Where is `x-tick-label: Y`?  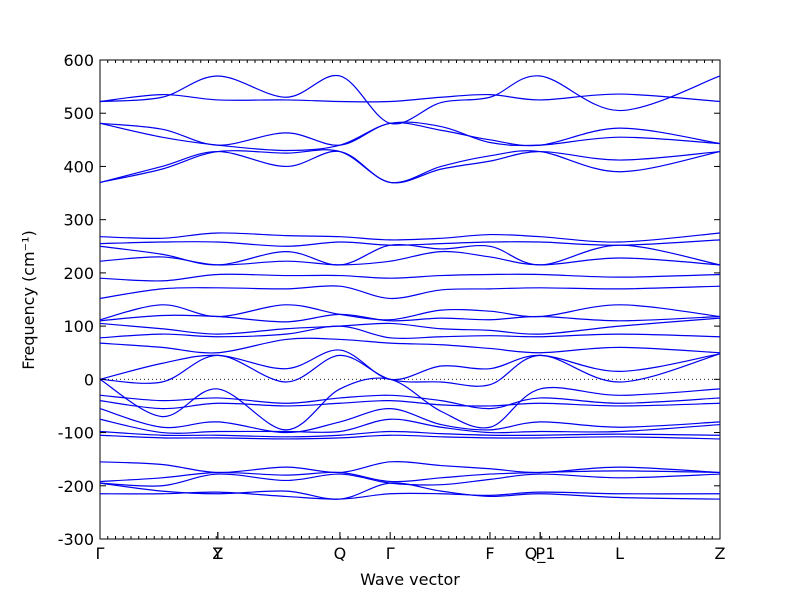 x-tick-label: Y is located at coordinates (217, 553).